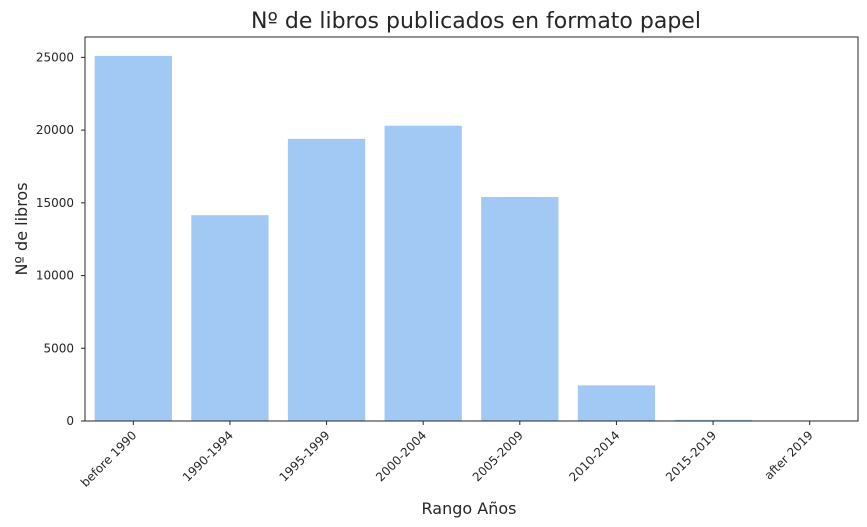  What do you see at coordinates (789, 455) in the screenshot?
I see `x-tick-label: after 2019` at bounding box center [789, 455].